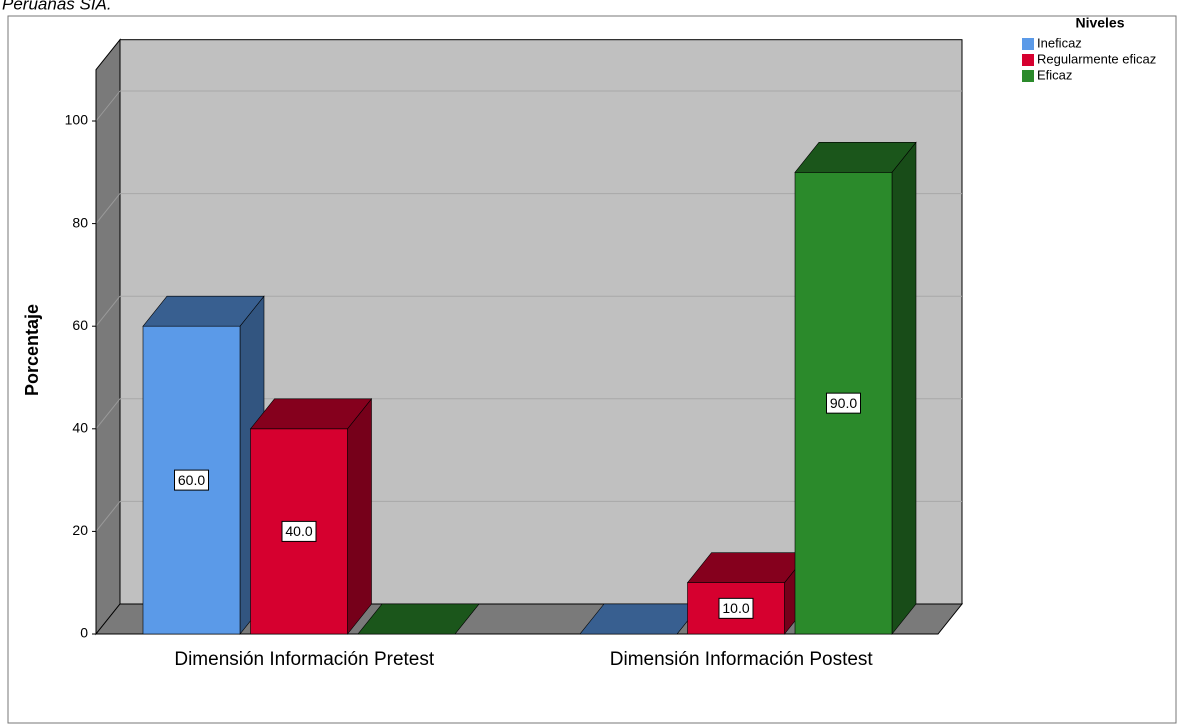  I want to click on value-label: 10.0, so click(735, 608).